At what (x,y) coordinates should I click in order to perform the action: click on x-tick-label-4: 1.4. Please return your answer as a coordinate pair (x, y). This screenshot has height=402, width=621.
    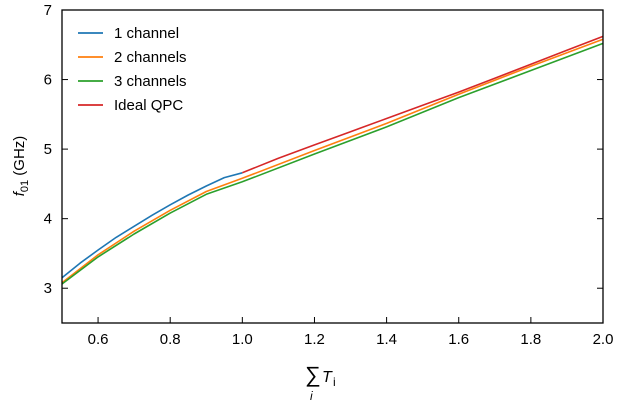
    Looking at the image, I should click on (386, 339).